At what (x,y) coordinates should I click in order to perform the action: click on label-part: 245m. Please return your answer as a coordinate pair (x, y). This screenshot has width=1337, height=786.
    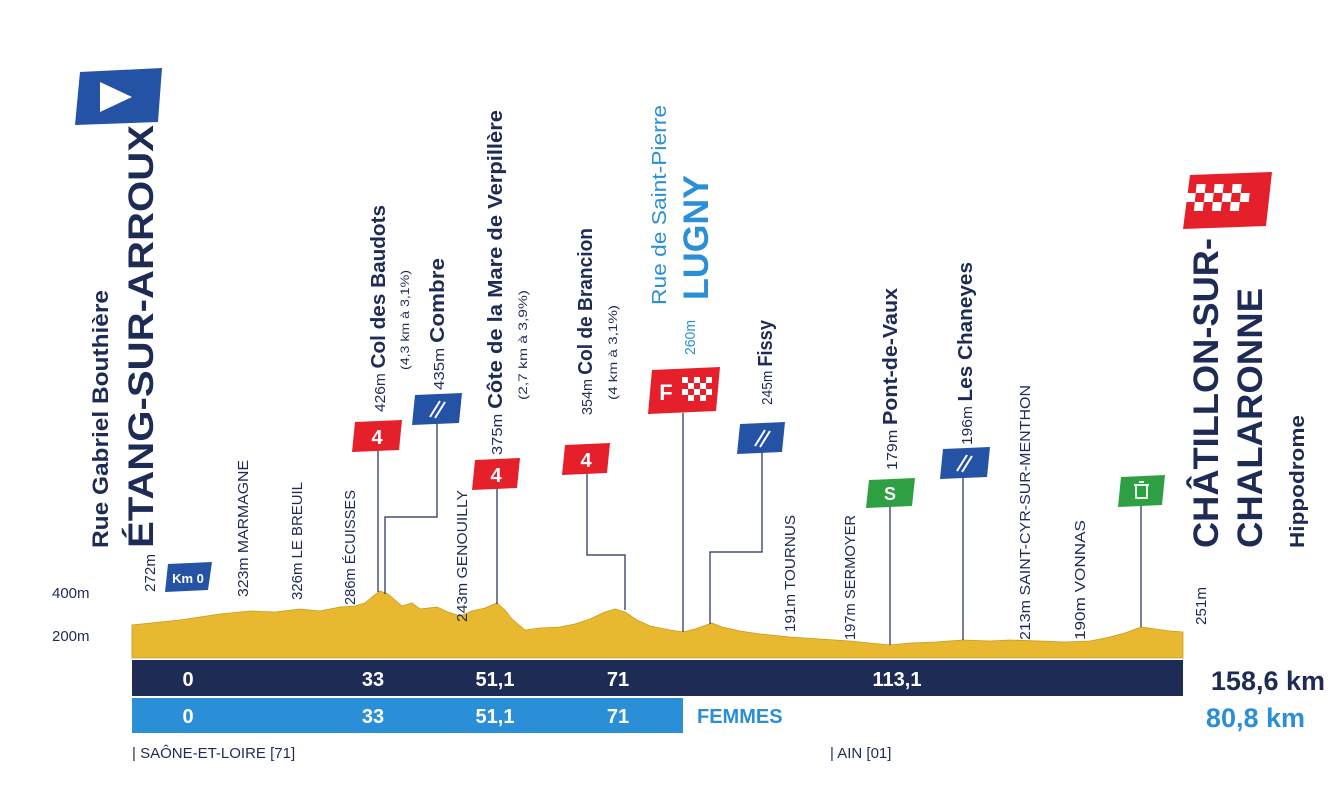
    Looking at the image, I should click on (767, 388).